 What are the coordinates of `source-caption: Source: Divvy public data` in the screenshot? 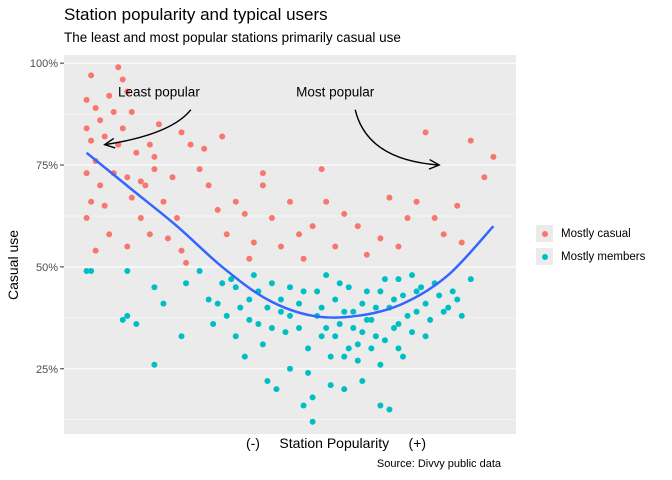 It's located at (438, 464).